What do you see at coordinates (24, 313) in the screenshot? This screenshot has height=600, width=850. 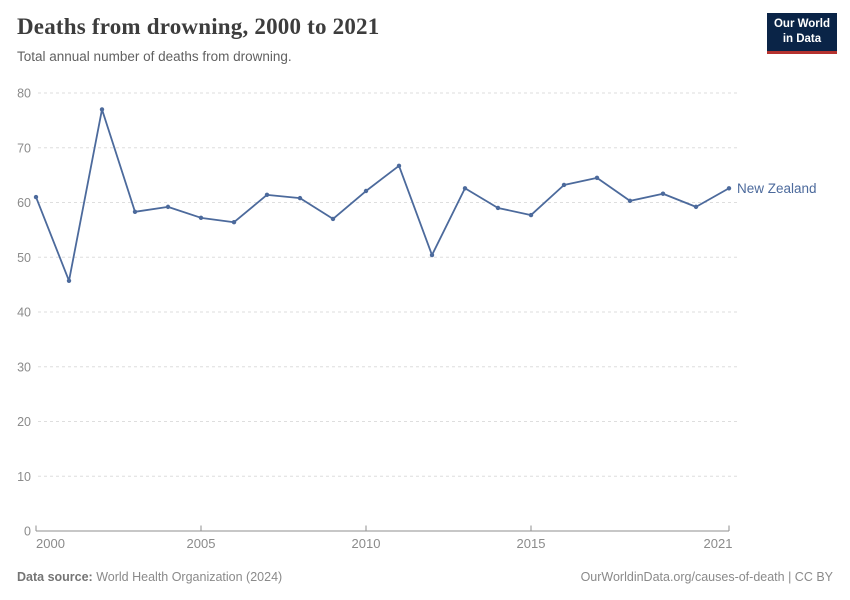 I see `y-axis-tick-label: 40` at bounding box center [24, 313].